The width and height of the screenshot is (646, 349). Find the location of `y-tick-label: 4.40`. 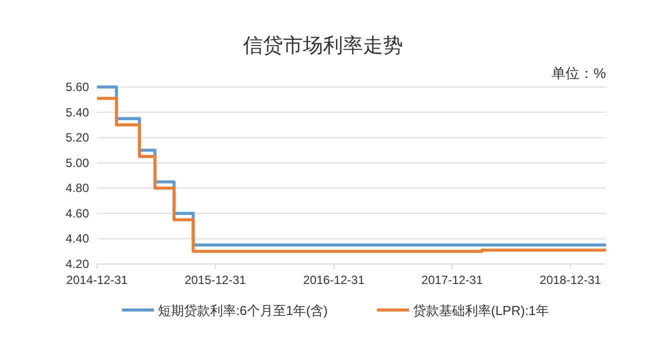

y-tick-label: 4.40 is located at coordinates (78, 239).